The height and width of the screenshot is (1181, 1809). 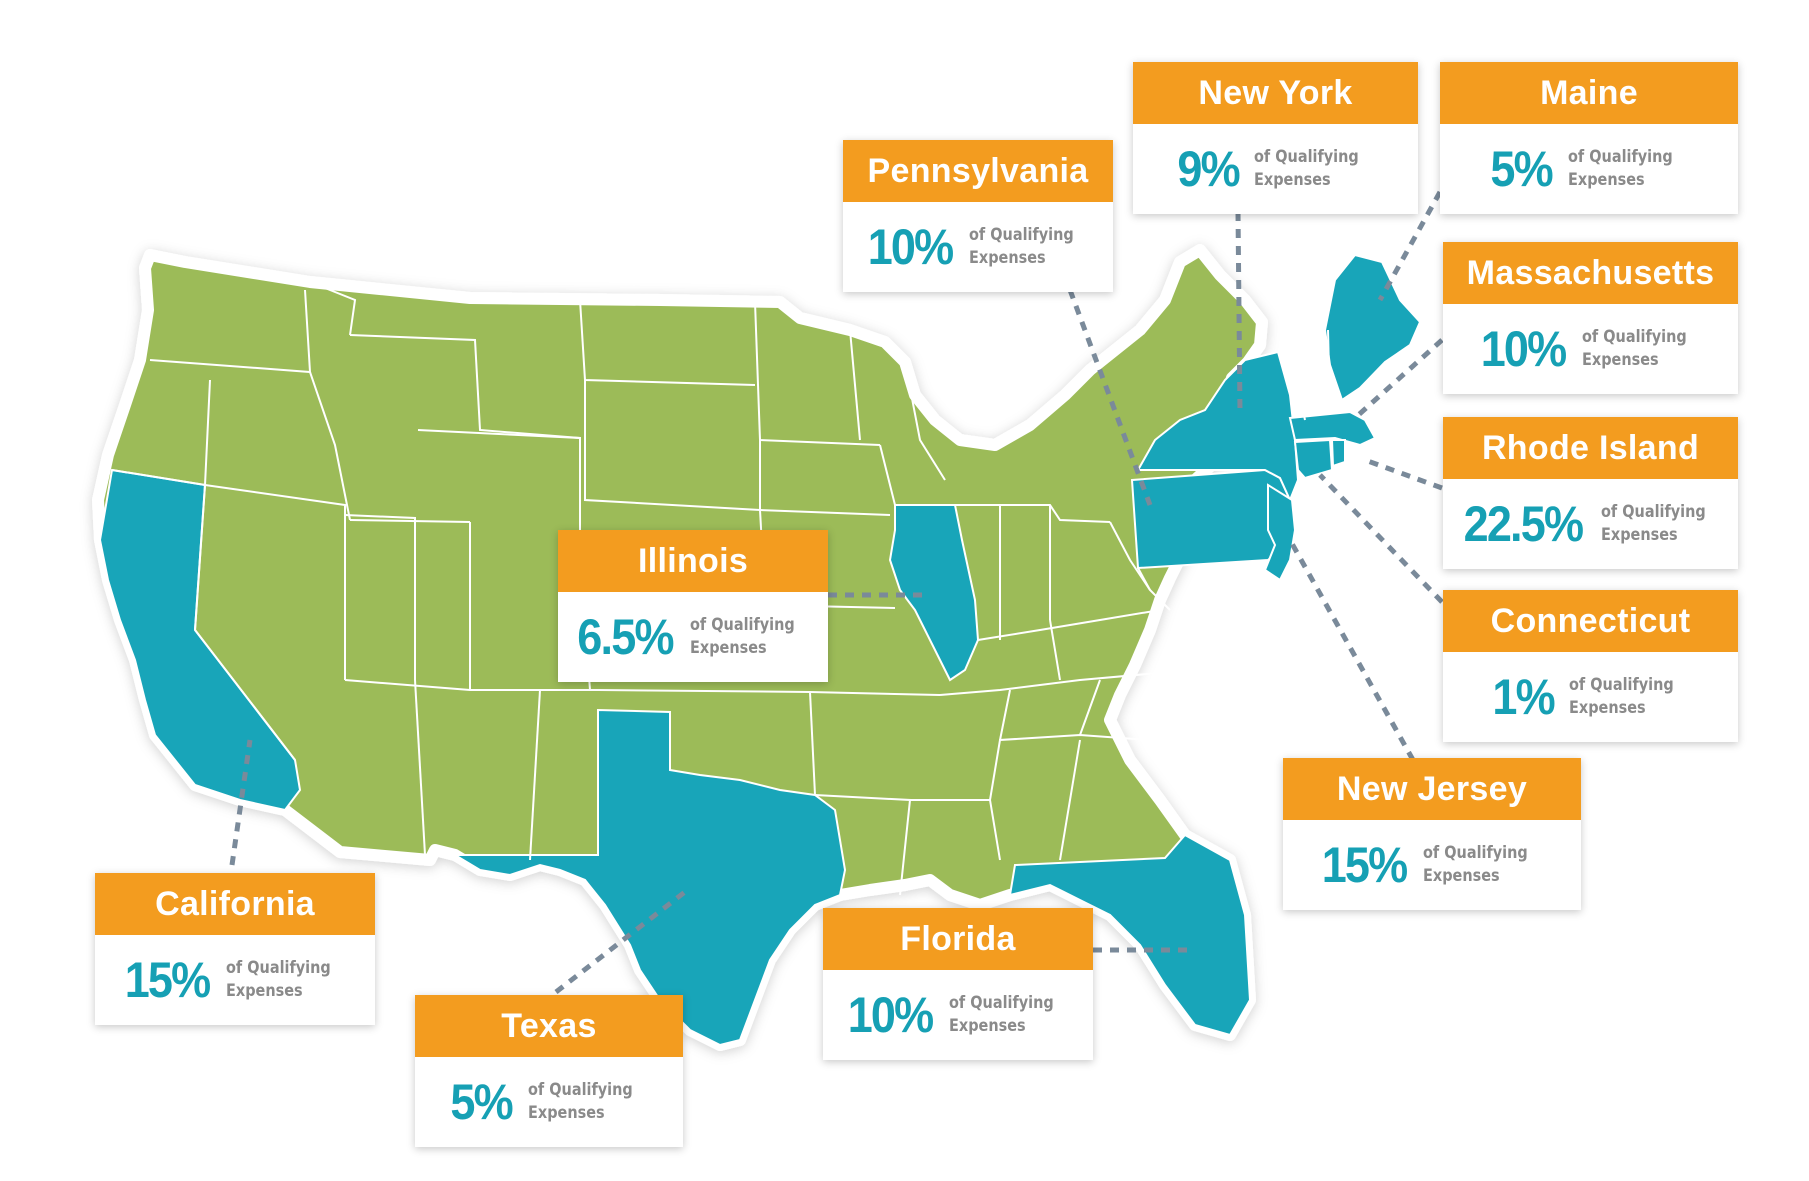 What do you see at coordinates (1398, 379) in the screenshot?
I see `leader-line-massachusetts` at bounding box center [1398, 379].